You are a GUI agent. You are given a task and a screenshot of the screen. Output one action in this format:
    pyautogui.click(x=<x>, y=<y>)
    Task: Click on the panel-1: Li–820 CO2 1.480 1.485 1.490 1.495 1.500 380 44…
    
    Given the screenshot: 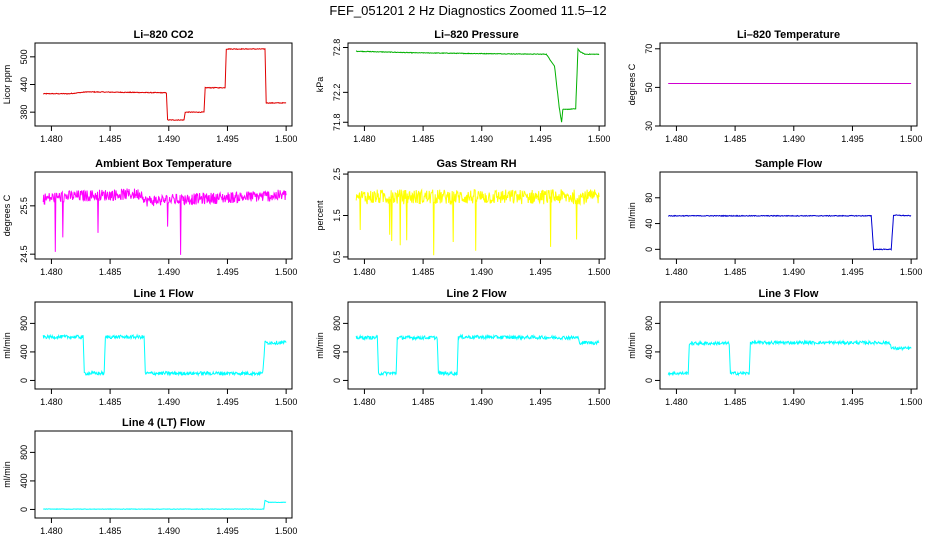 What is the action you would take?
    pyautogui.click(x=149, y=86)
    